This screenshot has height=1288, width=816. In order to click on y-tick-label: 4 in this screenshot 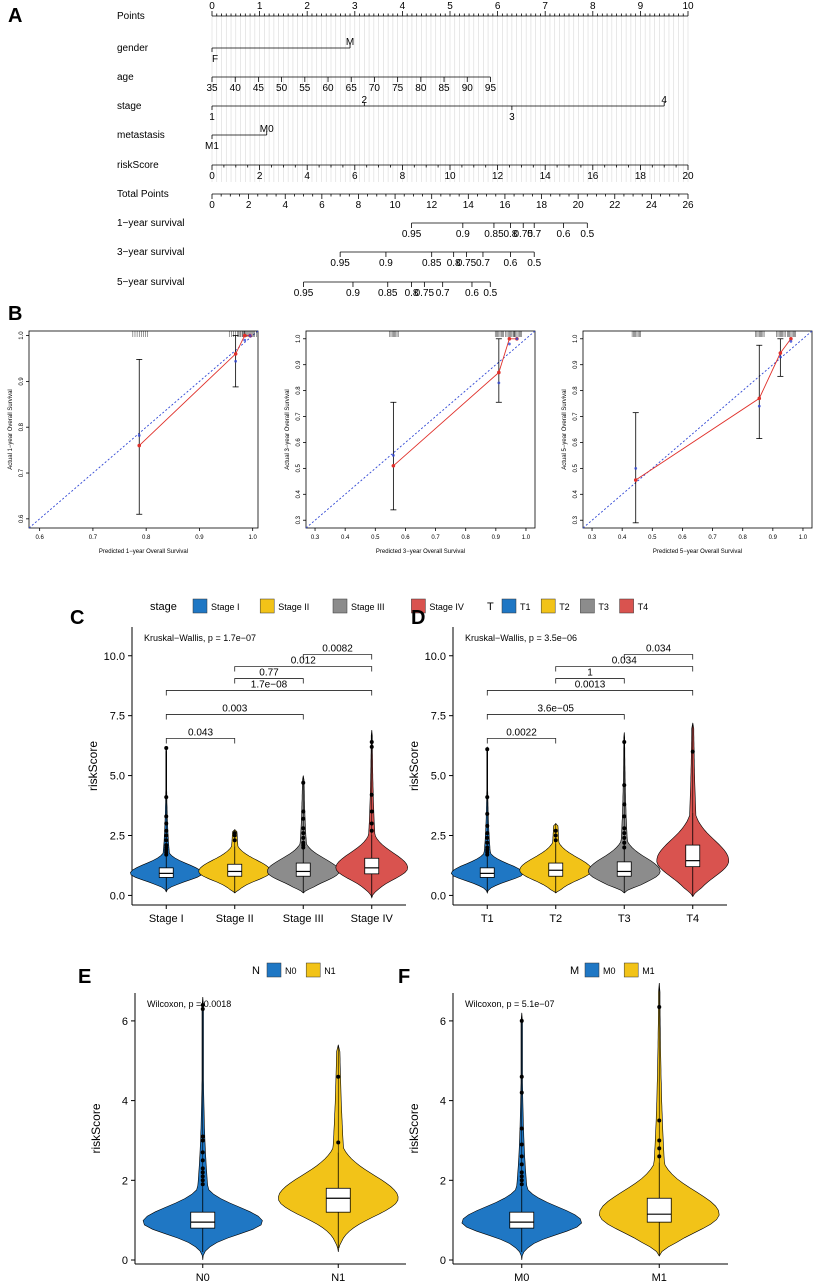, I will do `click(443, 1102)`.